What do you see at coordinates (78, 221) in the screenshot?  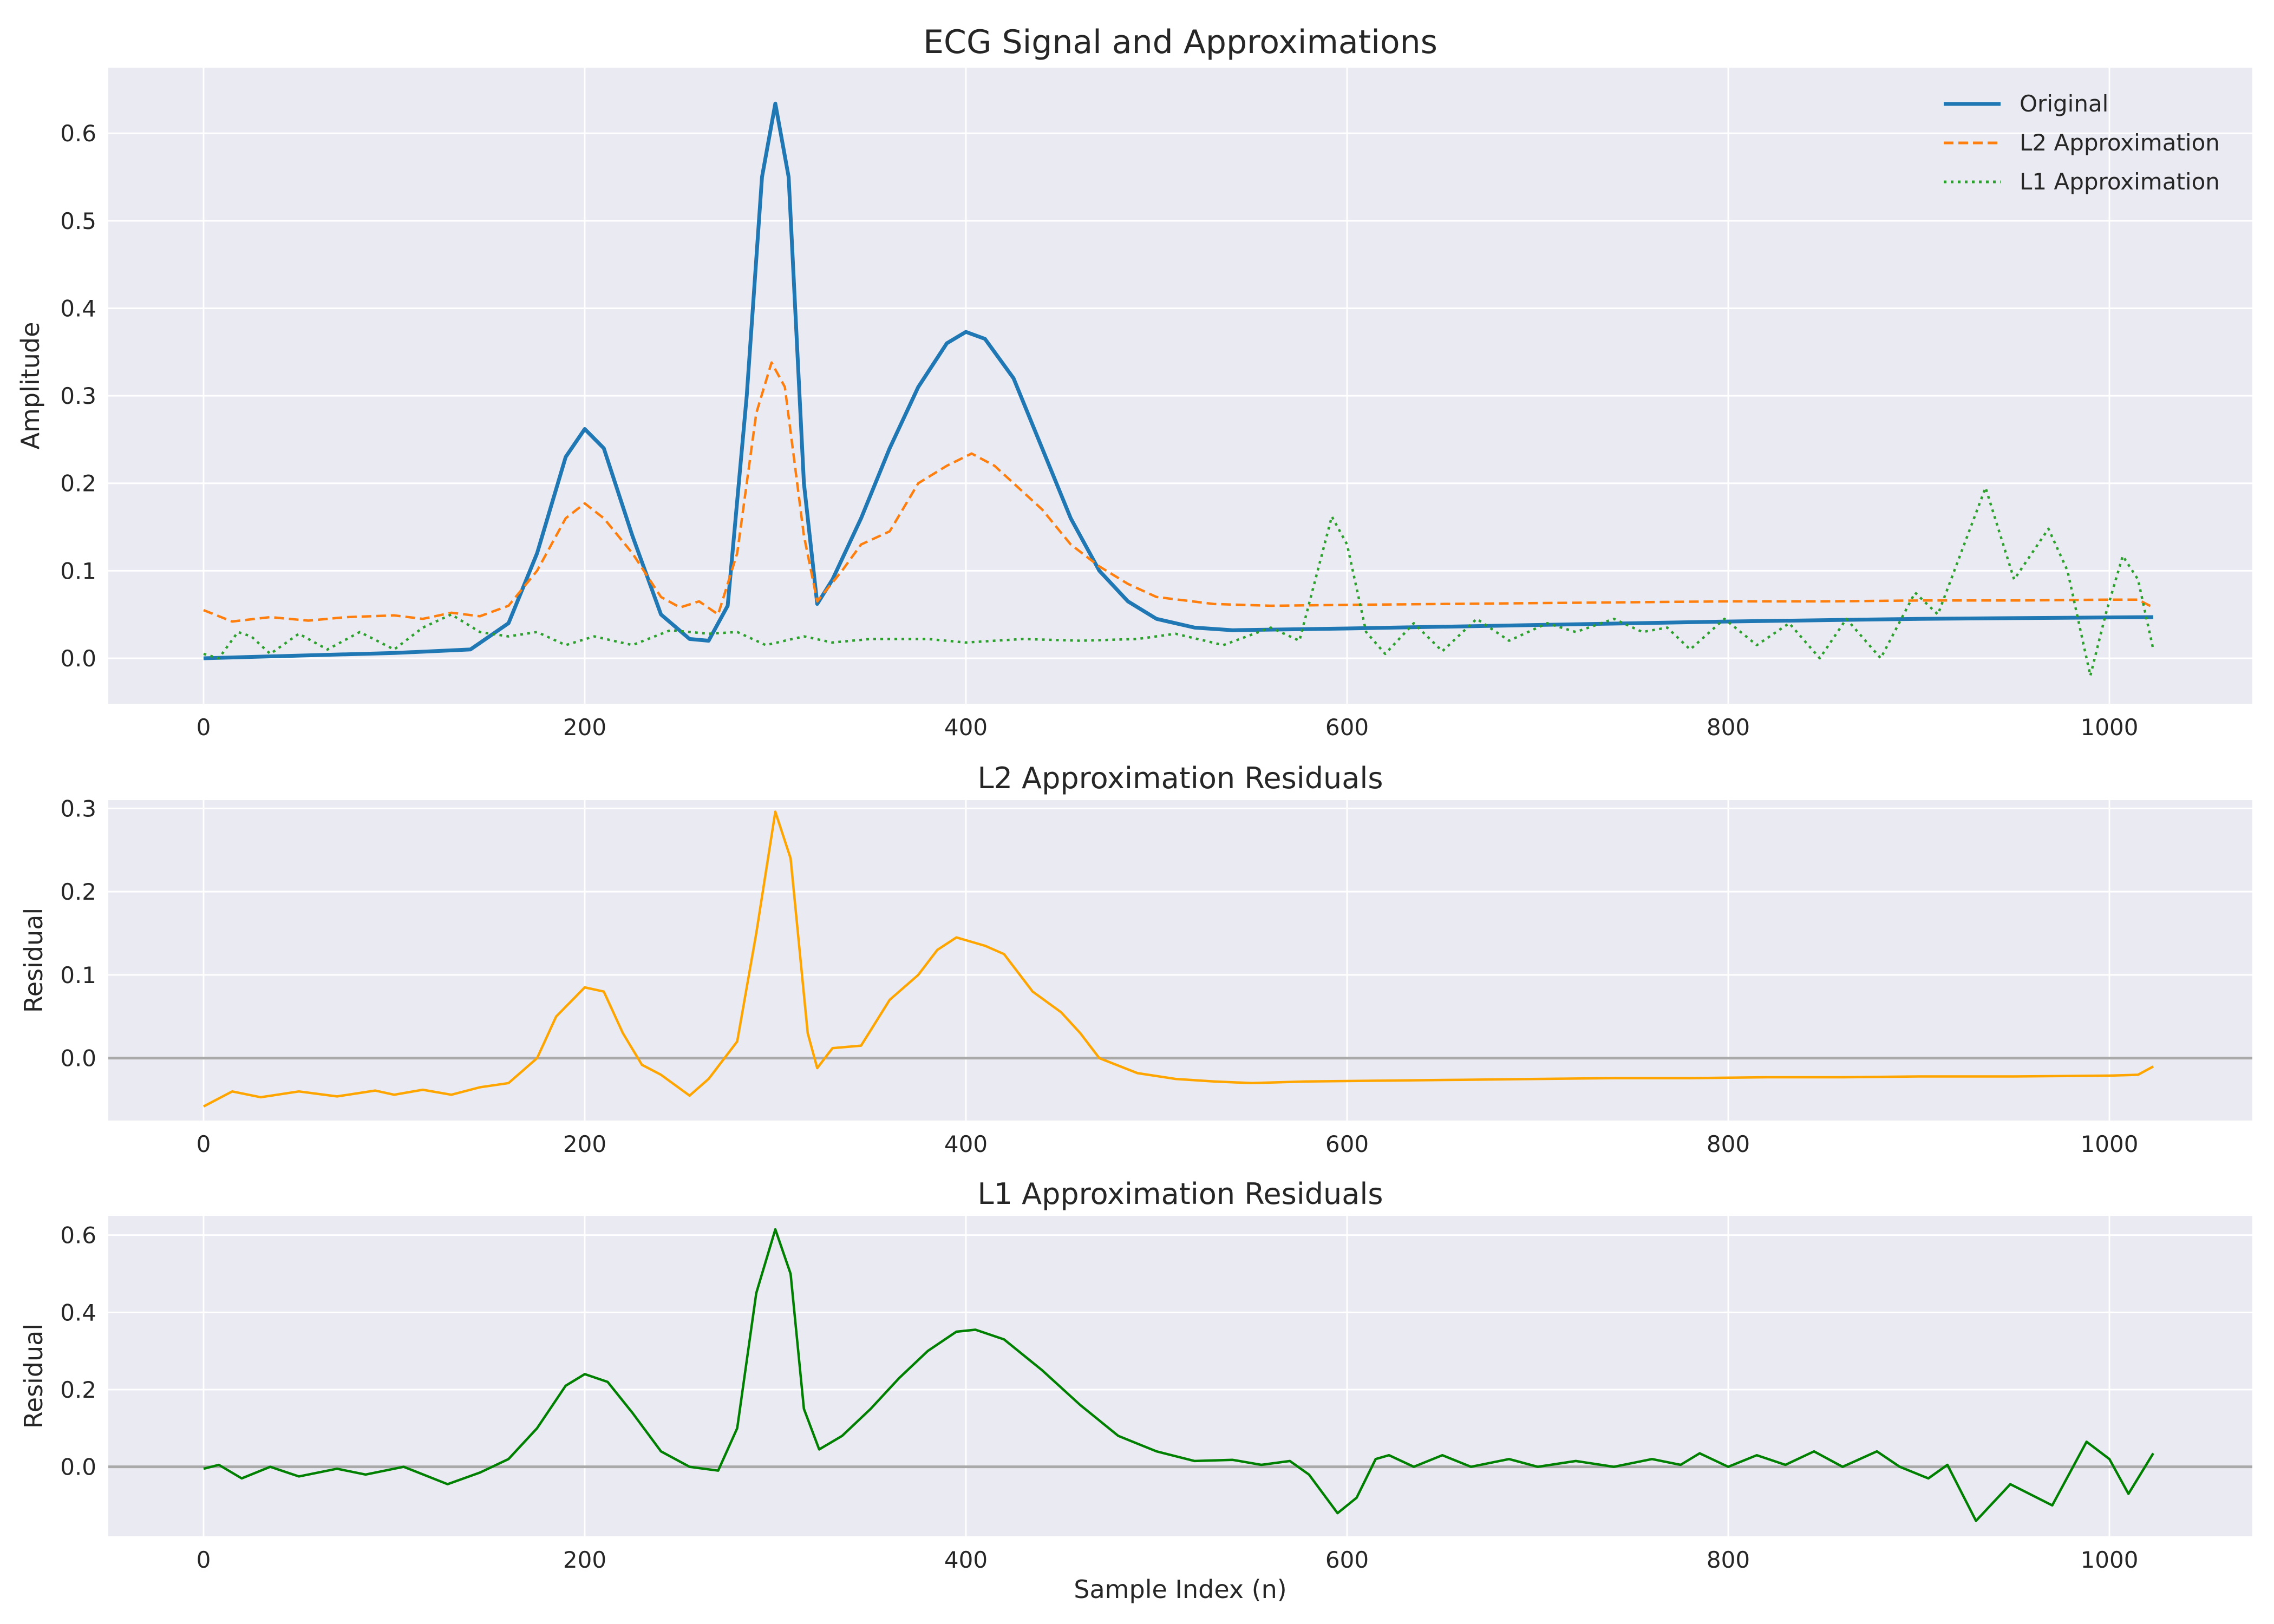 I see `y-tick-label: 0.5` at bounding box center [78, 221].